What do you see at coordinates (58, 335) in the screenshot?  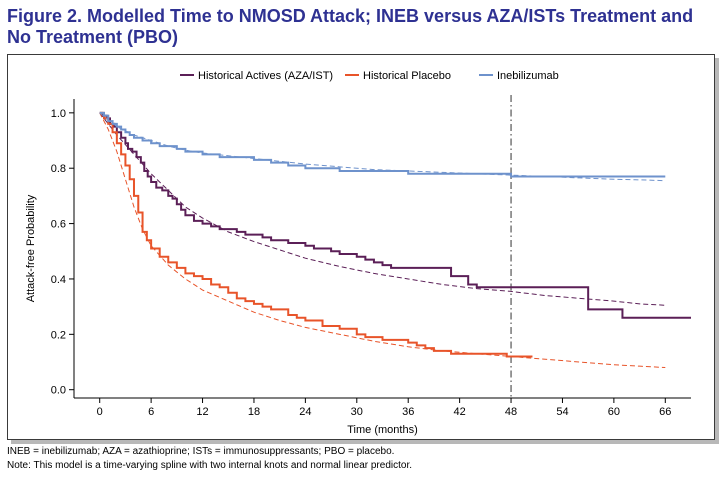 I see `y-tick-label: 0.2` at bounding box center [58, 335].